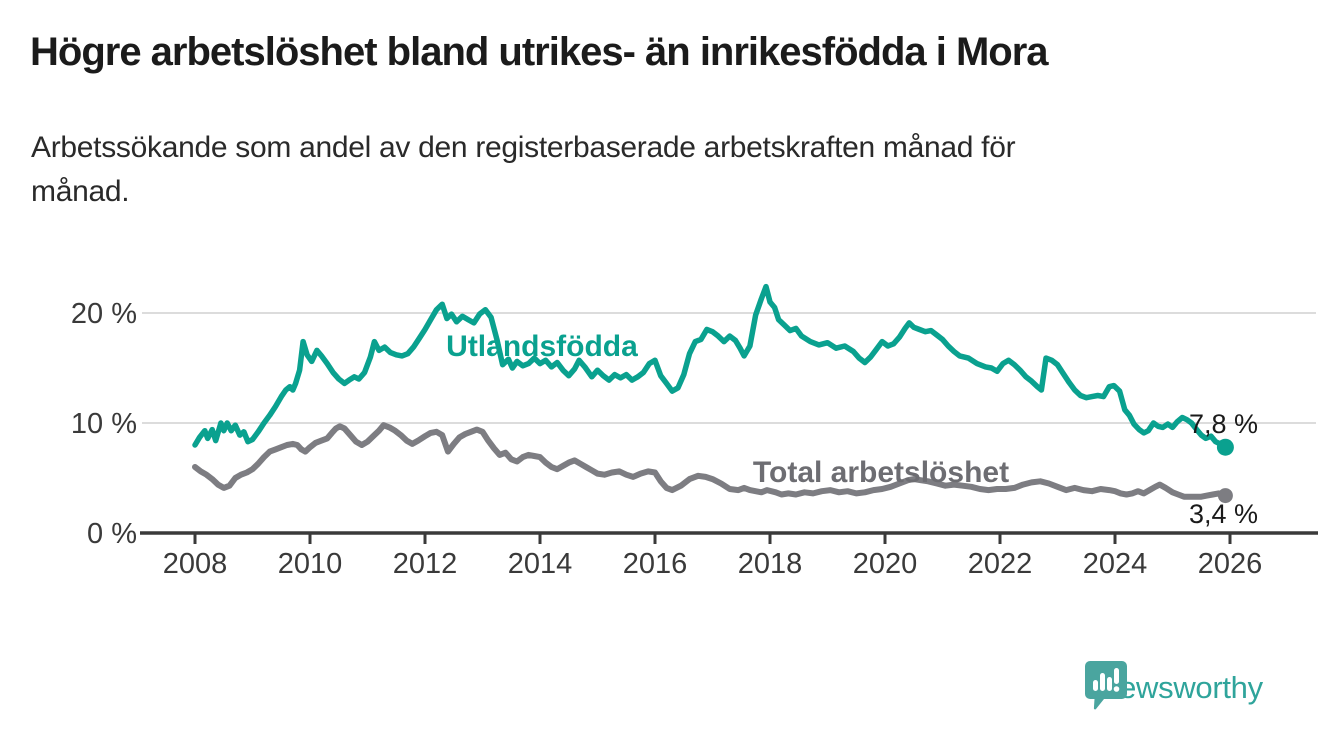 This screenshot has width=1340, height=734. I want to click on end-value-label-utlandsfodda: 7,8 %, so click(1223, 424).